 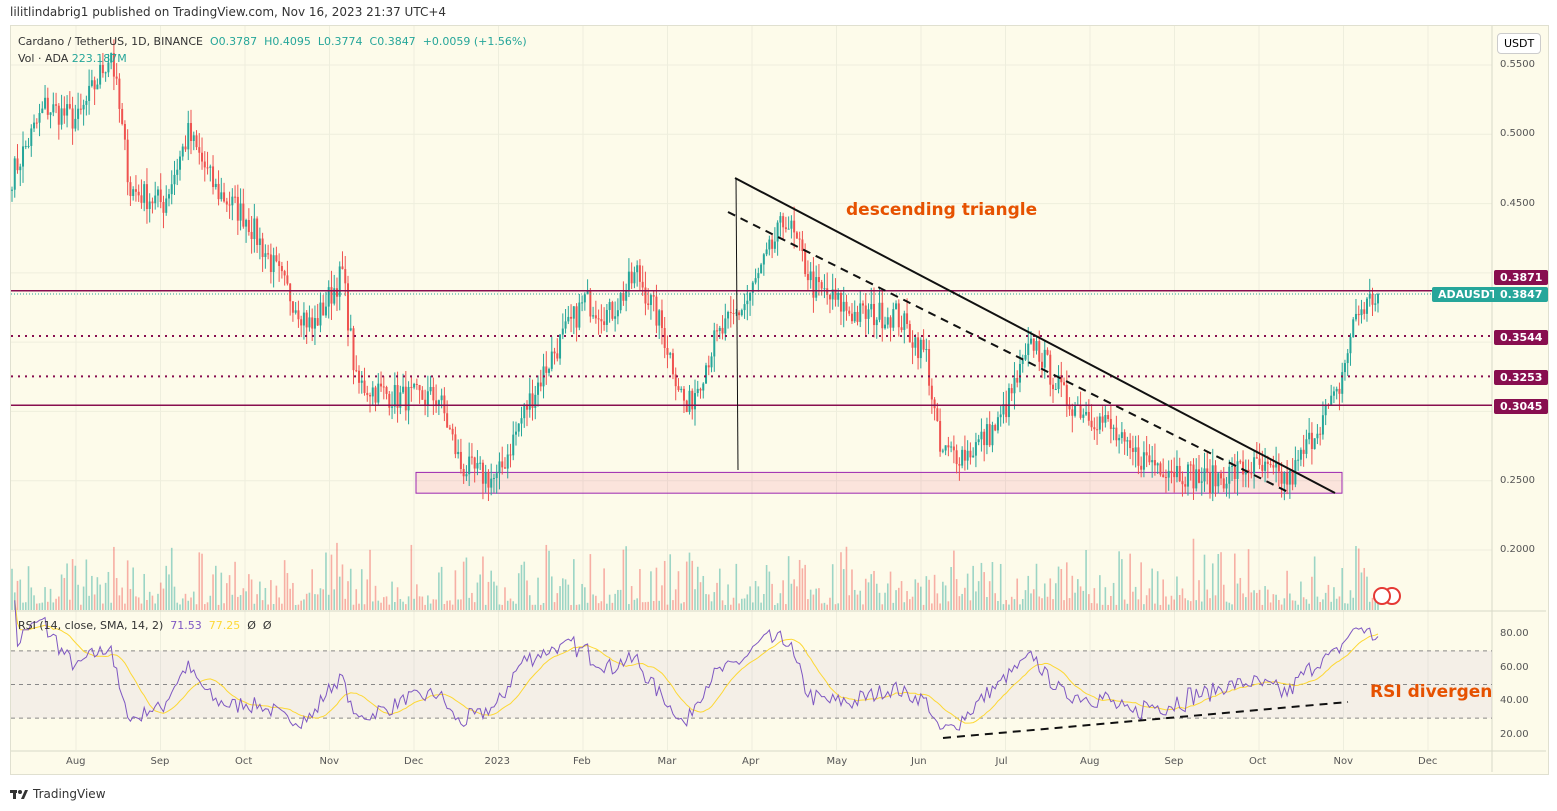 What do you see at coordinates (19, 794) in the screenshot?
I see `tradingview-logo-icon` at bounding box center [19, 794].